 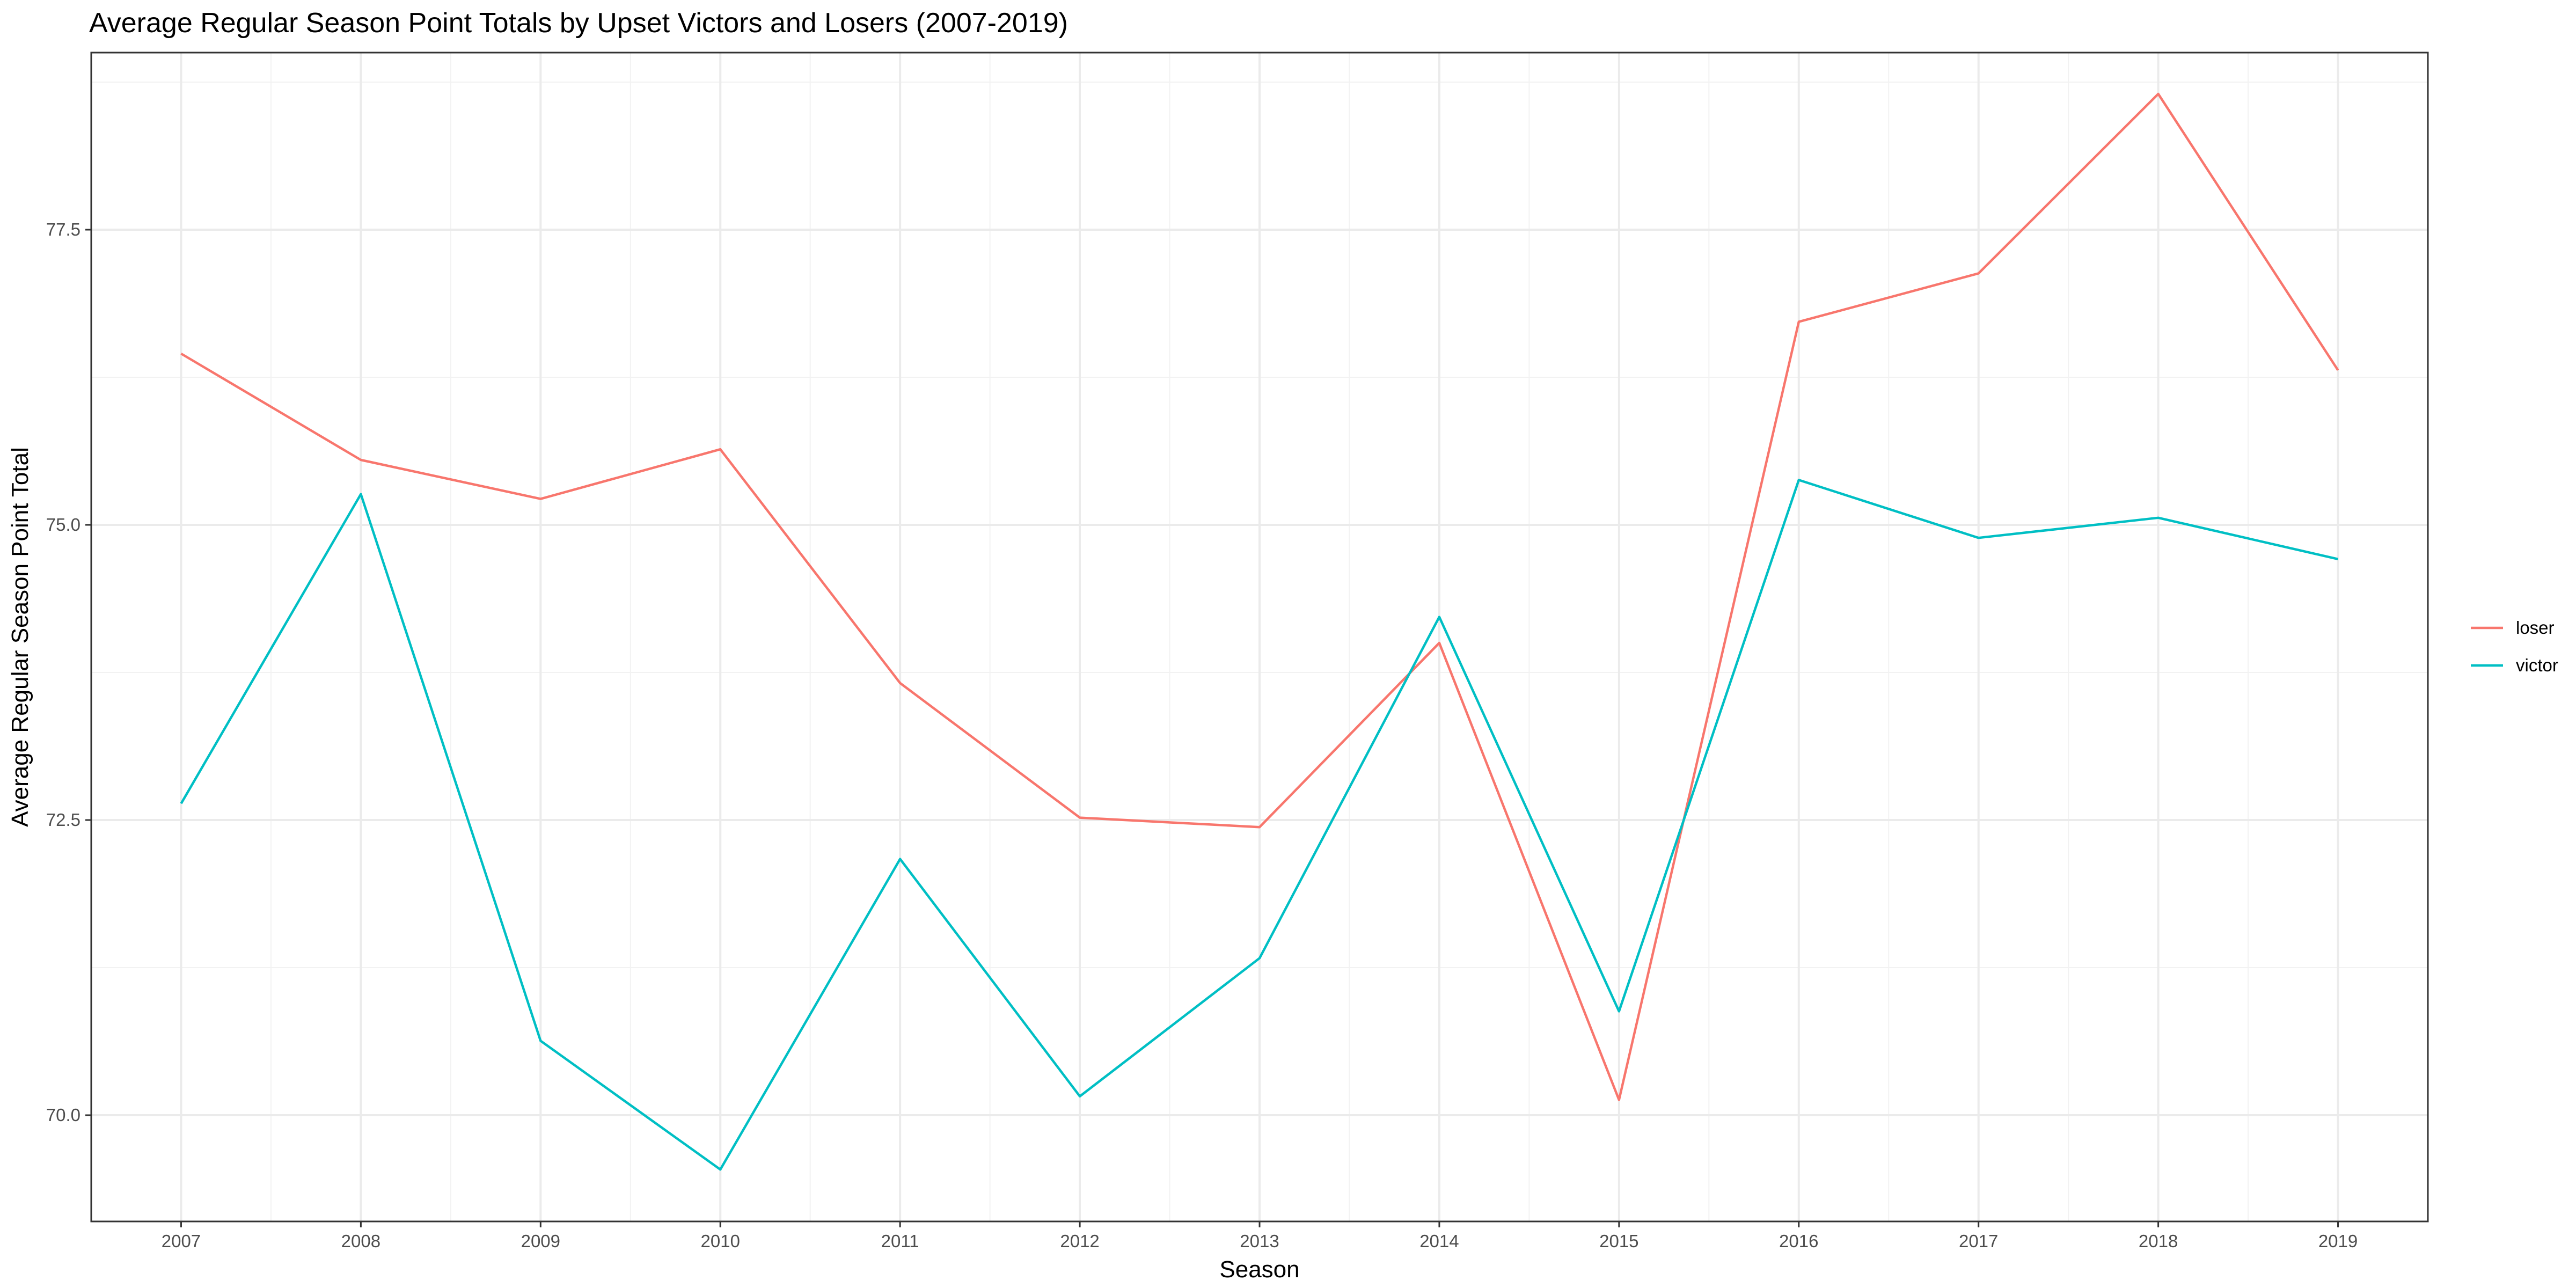 What do you see at coordinates (63, 1115) in the screenshot?
I see `y-tick-label: 70.0` at bounding box center [63, 1115].